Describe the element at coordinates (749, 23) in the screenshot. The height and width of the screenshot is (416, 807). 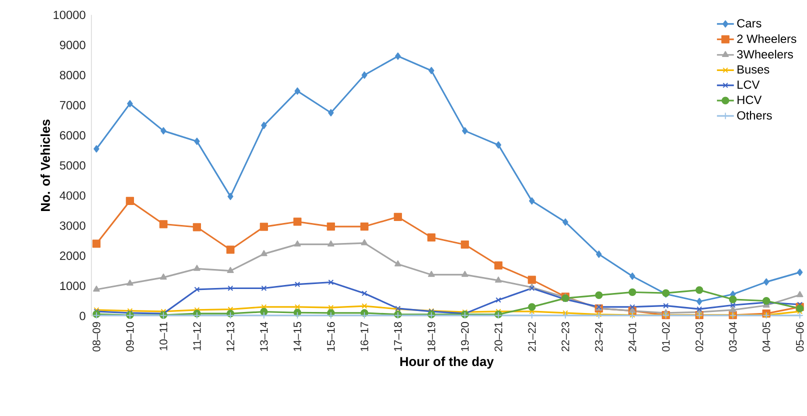
I see `legend-label: Cars` at that location.